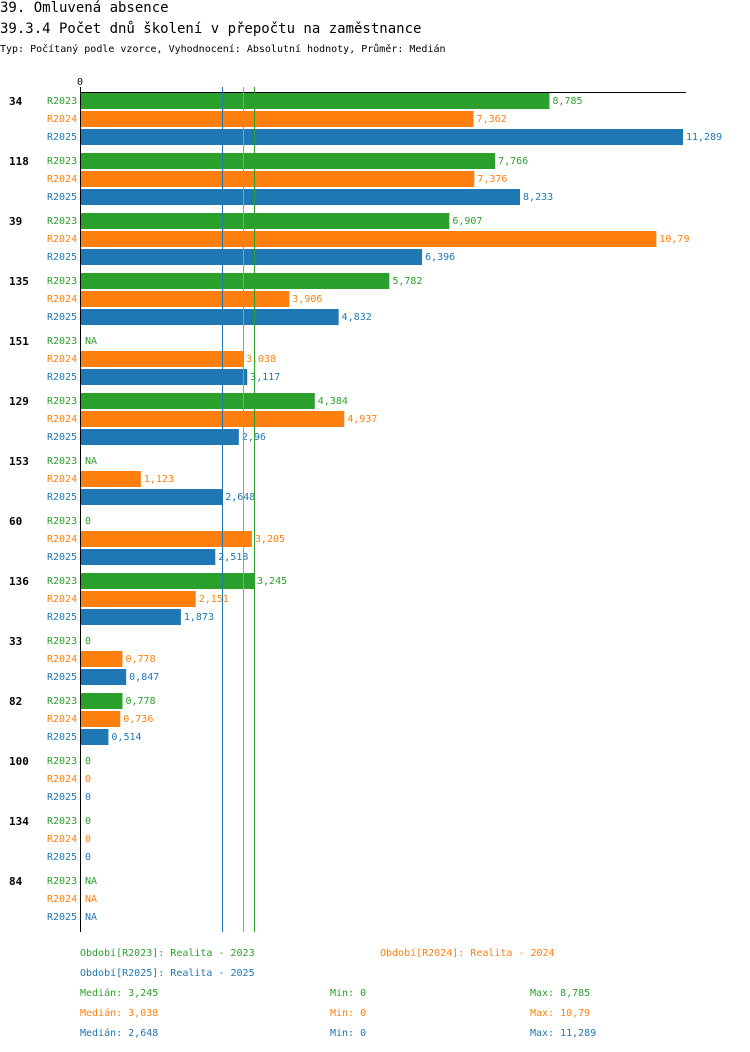 The image size is (750, 1052). Describe the element at coordinates (357, 317) in the screenshot. I see `data-label: 4,832` at that location.